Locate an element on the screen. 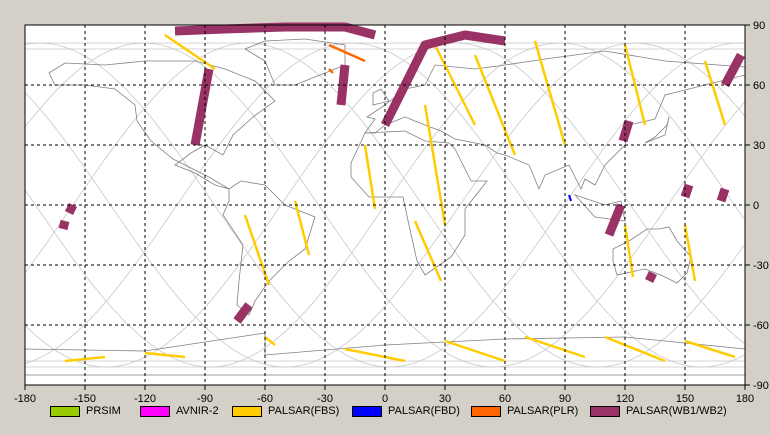  legend-item: PALSAR(WB1/WB2) is located at coordinates (658, 411).